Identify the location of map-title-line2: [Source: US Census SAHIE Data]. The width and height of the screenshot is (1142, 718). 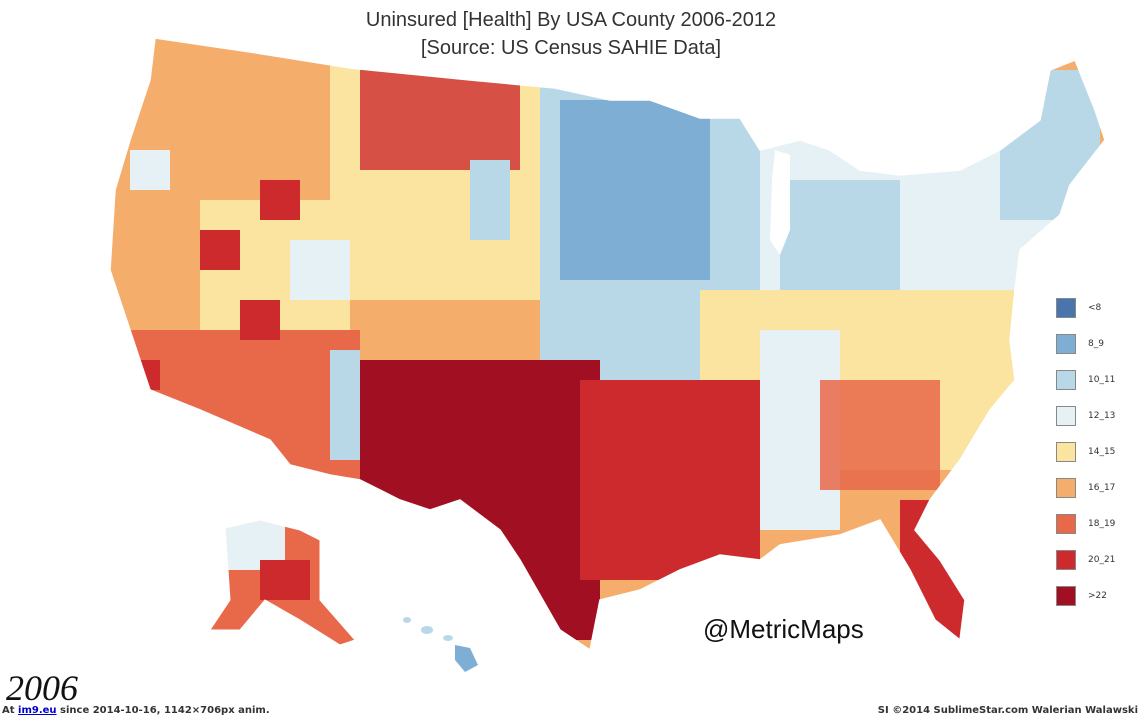
(571, 48).